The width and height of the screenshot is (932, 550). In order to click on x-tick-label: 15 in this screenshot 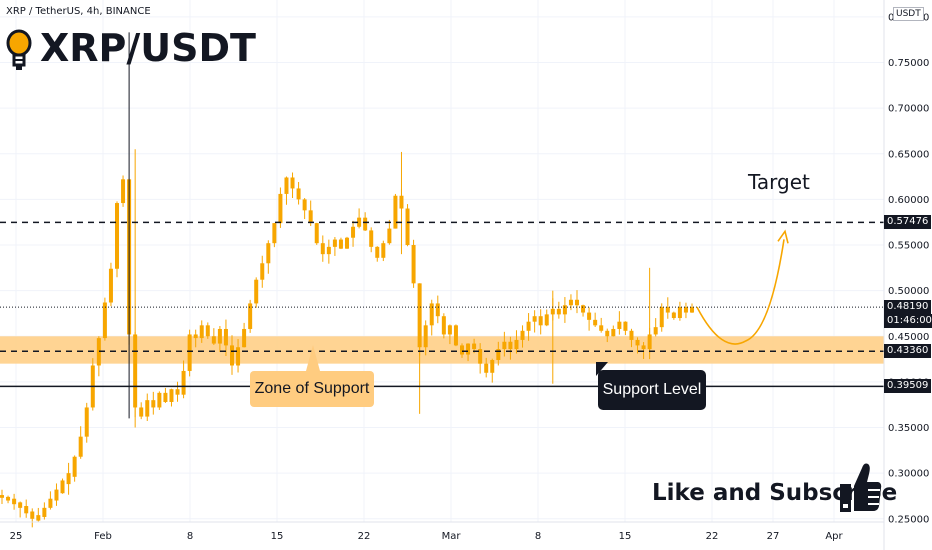, I will do `click(625, 536)`.